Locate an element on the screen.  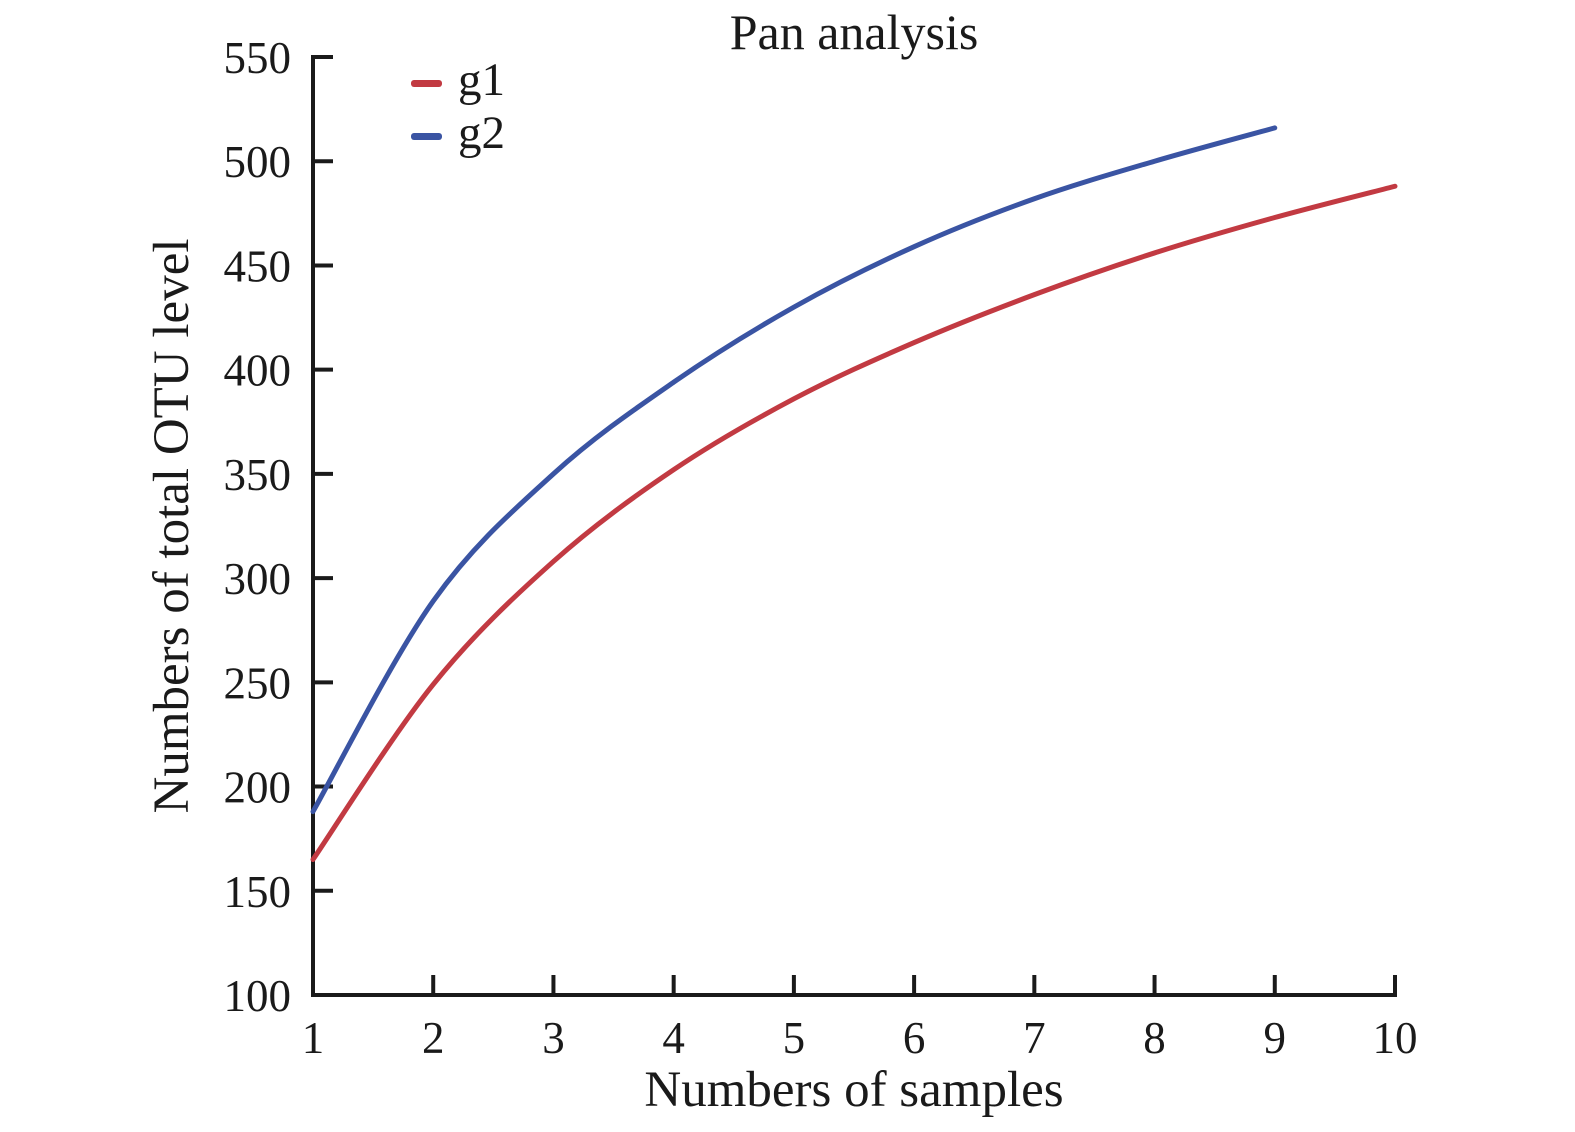
x-tick-label: 6 is located at coordinates (914, 1038).